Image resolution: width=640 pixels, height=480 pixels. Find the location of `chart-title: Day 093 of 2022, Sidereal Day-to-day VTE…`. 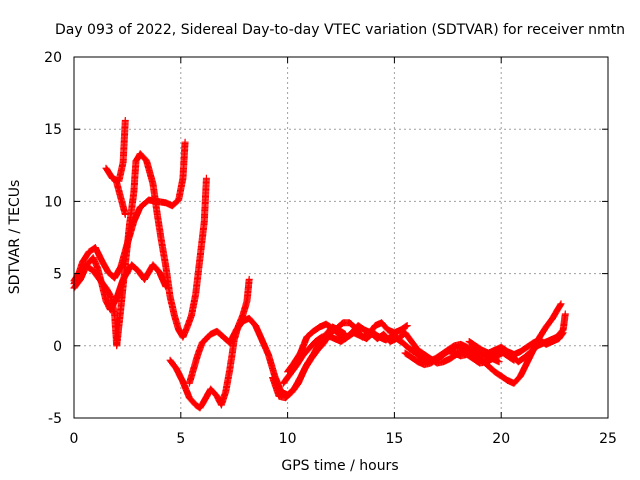

chart-title: Day 093 of 2022, Sidereal Day-to-day VTE… is located at coordinates (340, 30).